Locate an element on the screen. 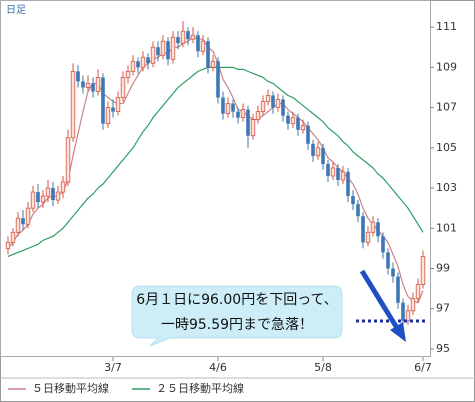 This screenshot has width=475, height=402. x-tick-label: 3/7 is located at coordinates (113, 367).